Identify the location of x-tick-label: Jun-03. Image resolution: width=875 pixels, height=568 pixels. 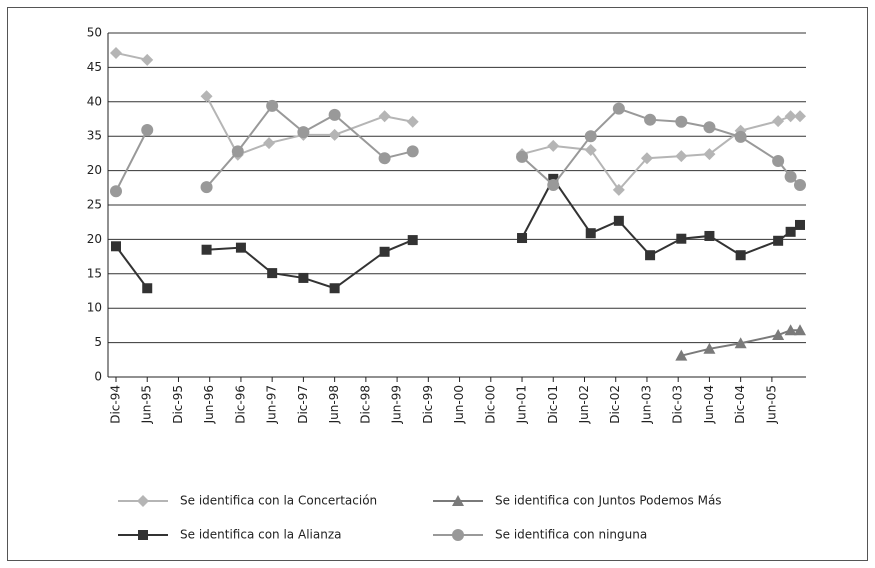
(646, 404).